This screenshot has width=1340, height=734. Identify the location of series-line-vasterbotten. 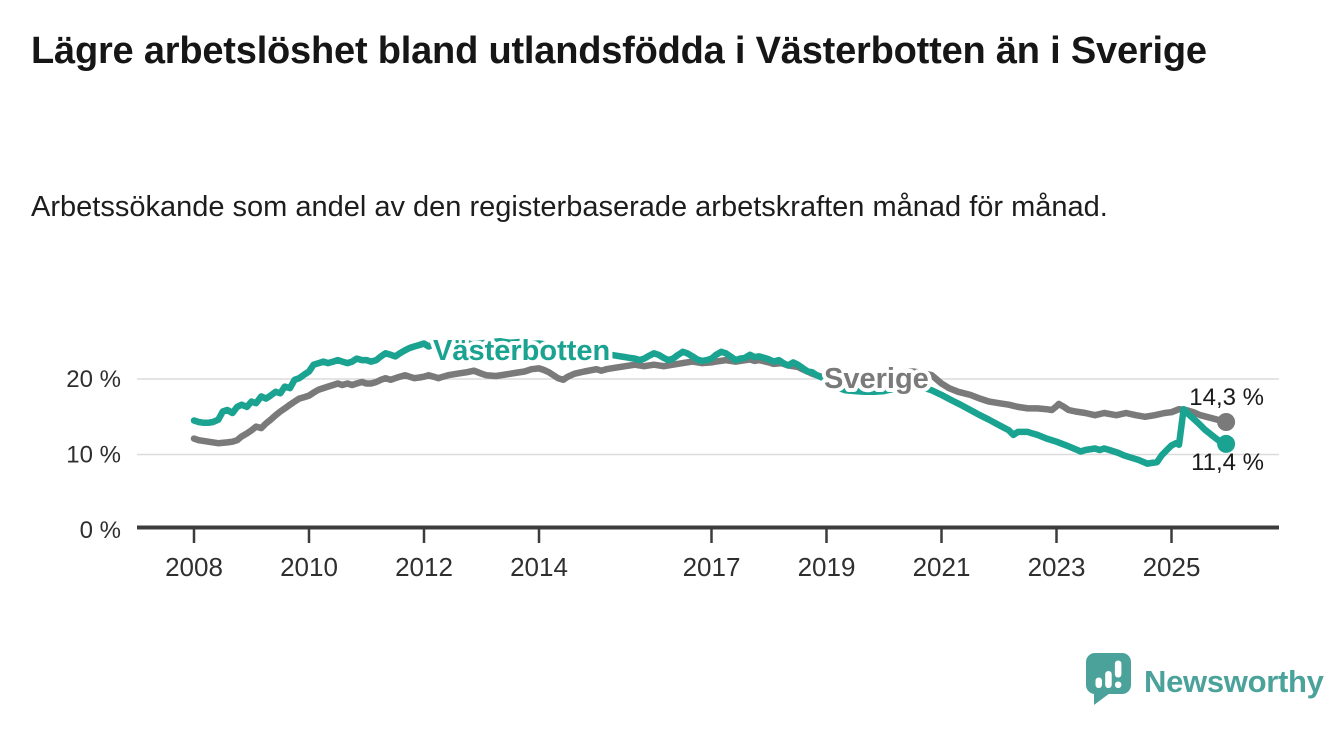
(710, 402).